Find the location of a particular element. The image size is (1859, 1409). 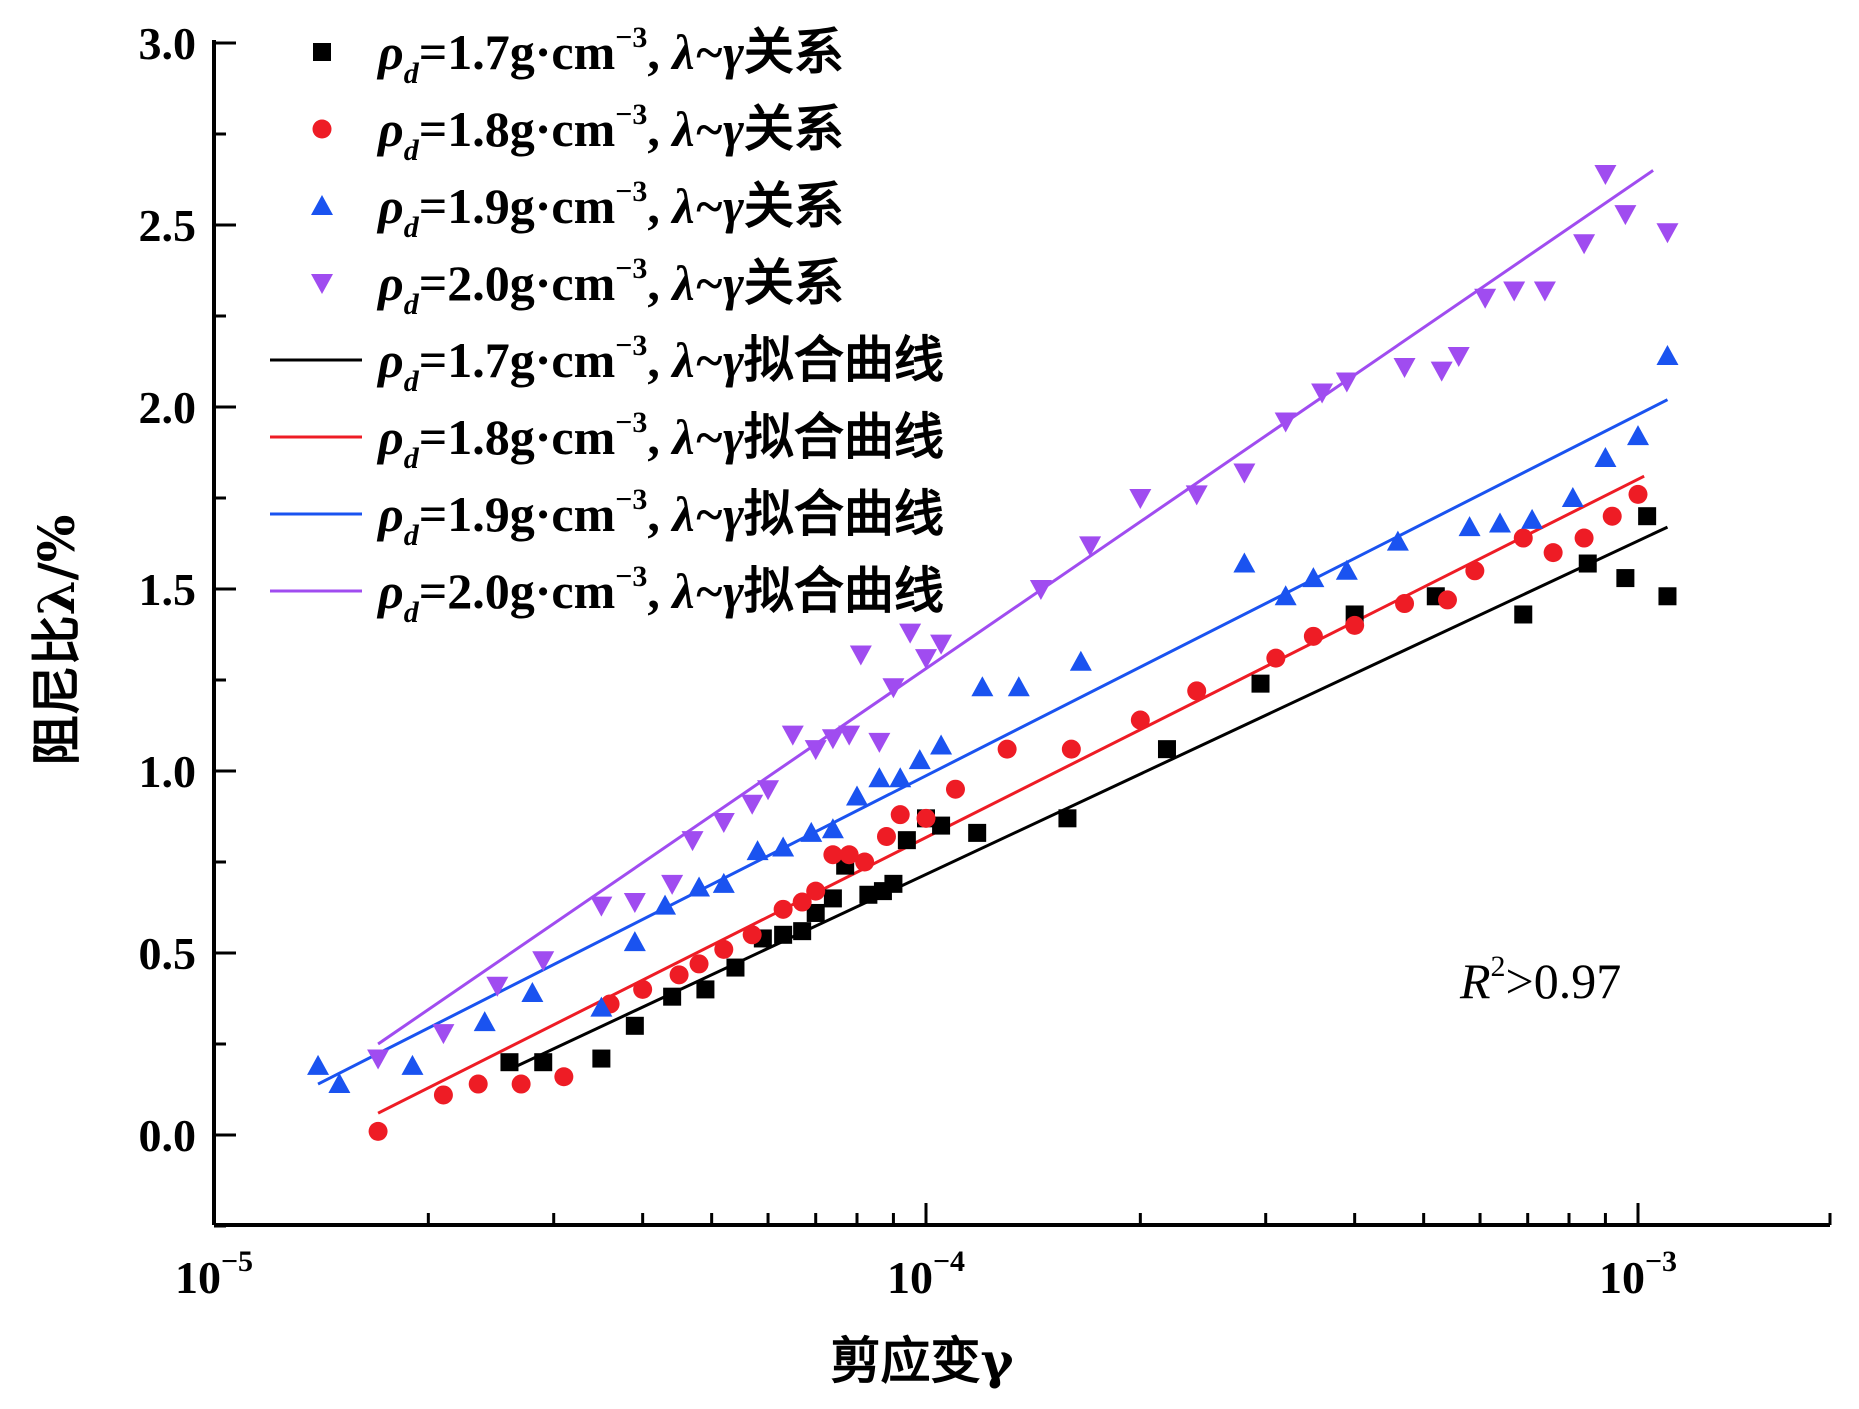

x-tick-label: 10⁻⁴ is located at coordinates (926, 1274).